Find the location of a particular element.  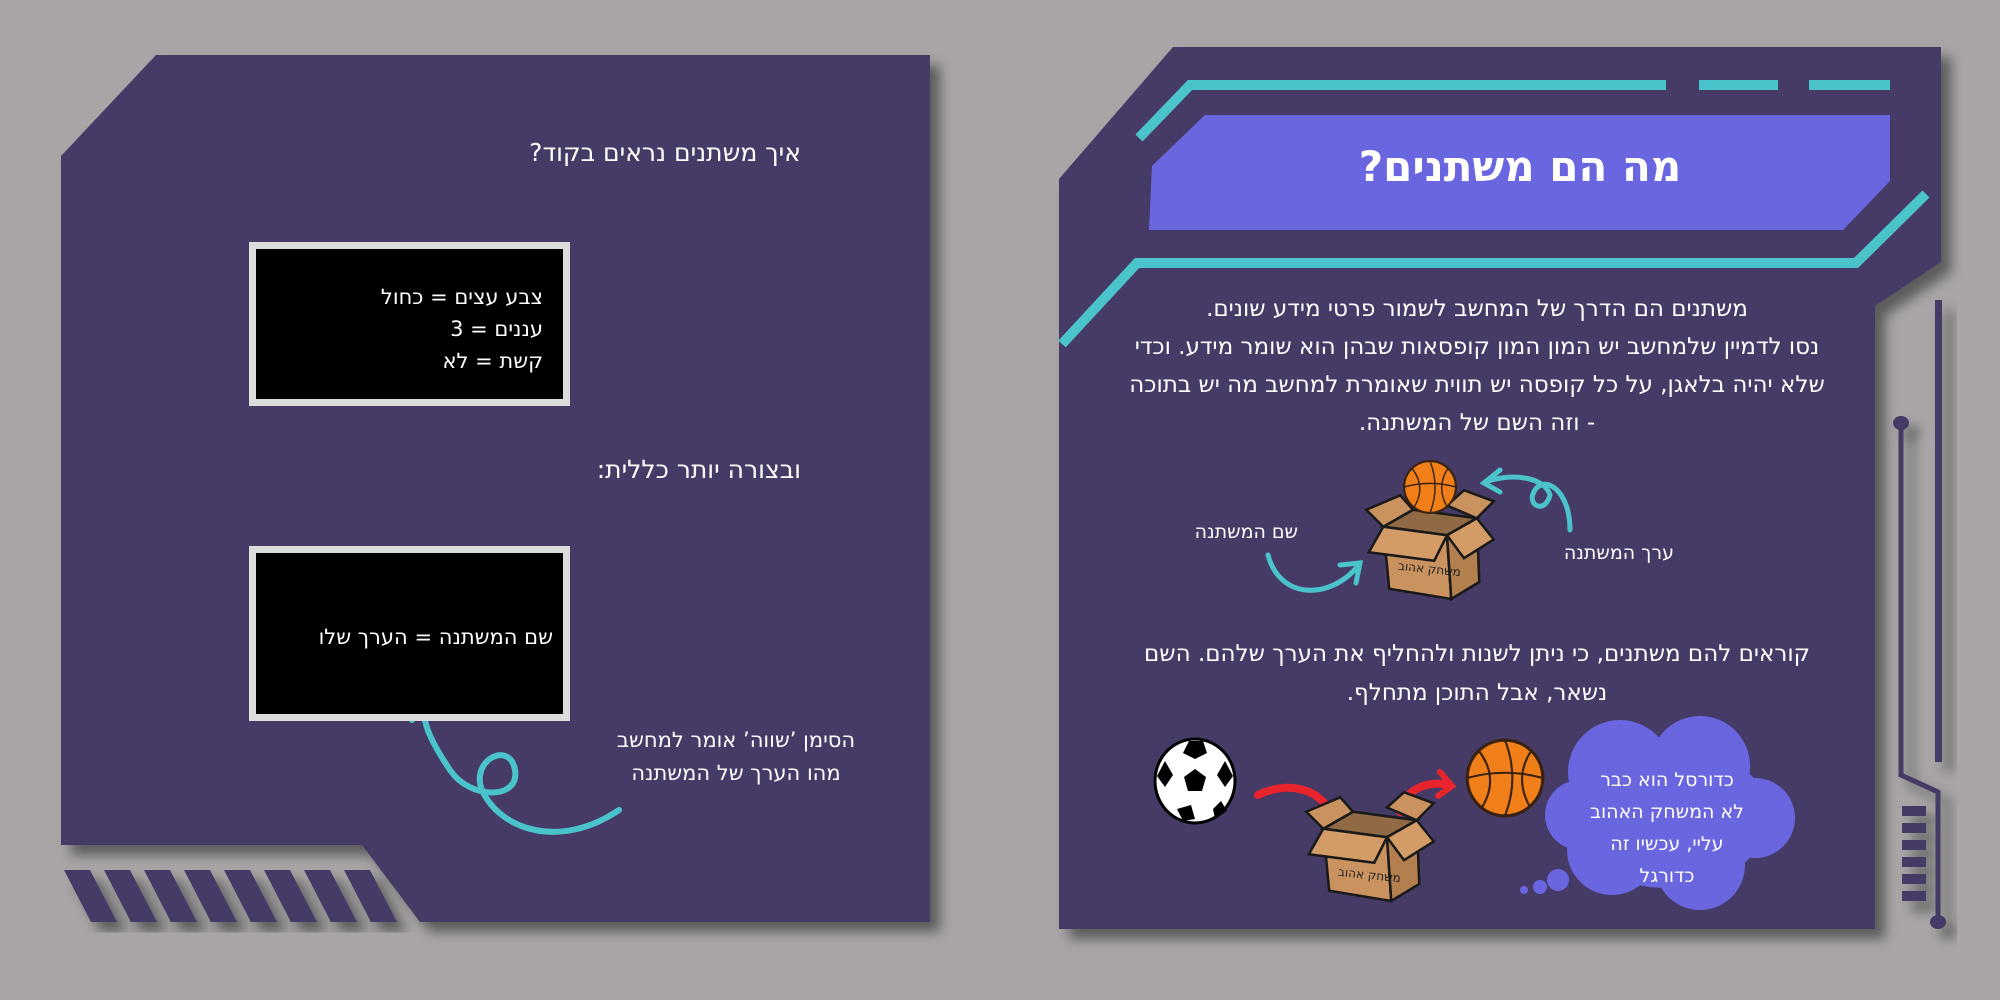

change-line: נשאר, אבל התוכן מתחלף. is located at coordinates (1477, 693).